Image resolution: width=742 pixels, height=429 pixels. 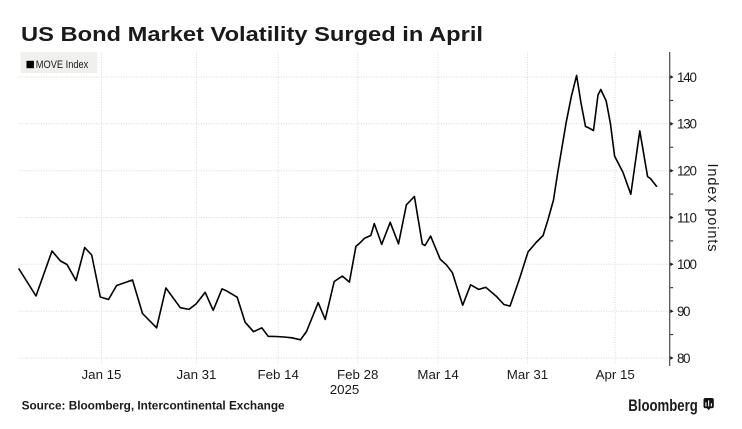 I want to click on svg-text: 2025, so click(x=345, y=389).